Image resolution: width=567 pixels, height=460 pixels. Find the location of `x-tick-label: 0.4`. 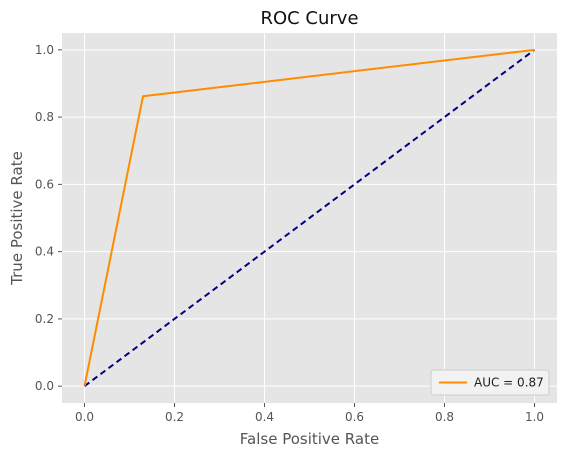

x-tick-label: 0.4 is located at coordinates (264, 417).